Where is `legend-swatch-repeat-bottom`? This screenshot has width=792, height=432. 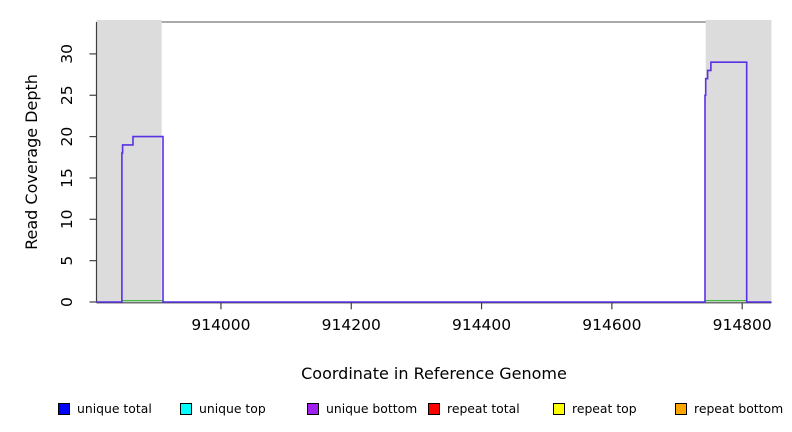 legend-swatch-repeat-bottom is located at coordinates (681, 408).